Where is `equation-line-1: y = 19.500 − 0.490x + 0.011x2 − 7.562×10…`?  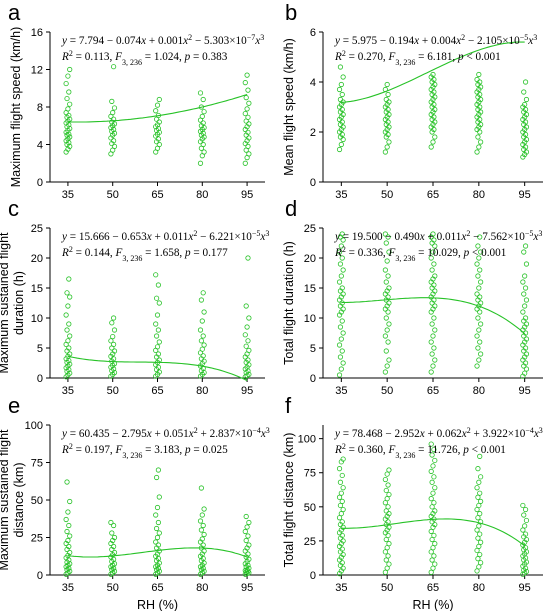
equation-line-1: y = 19.500 − 0.490x + 0.011x2 − 7.562×10… is located at coordinates (438, 236).